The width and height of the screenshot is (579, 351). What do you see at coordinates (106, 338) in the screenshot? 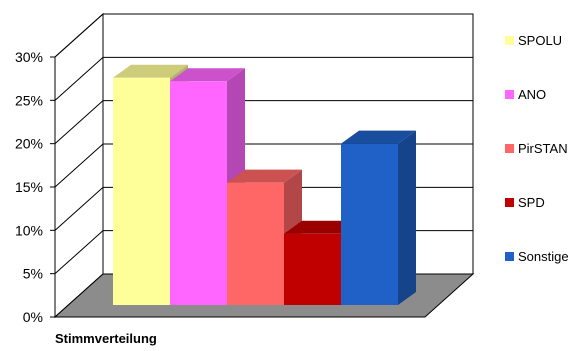
I see `category-label: Stimmverteilung` at bounding box center [106, 338].